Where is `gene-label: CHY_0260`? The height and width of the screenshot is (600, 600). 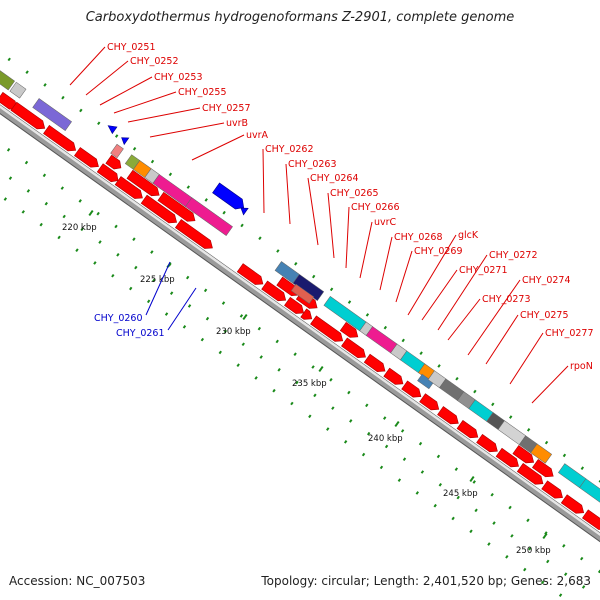
gene-label: CHY_0260 is located at coordinates (118, 318).